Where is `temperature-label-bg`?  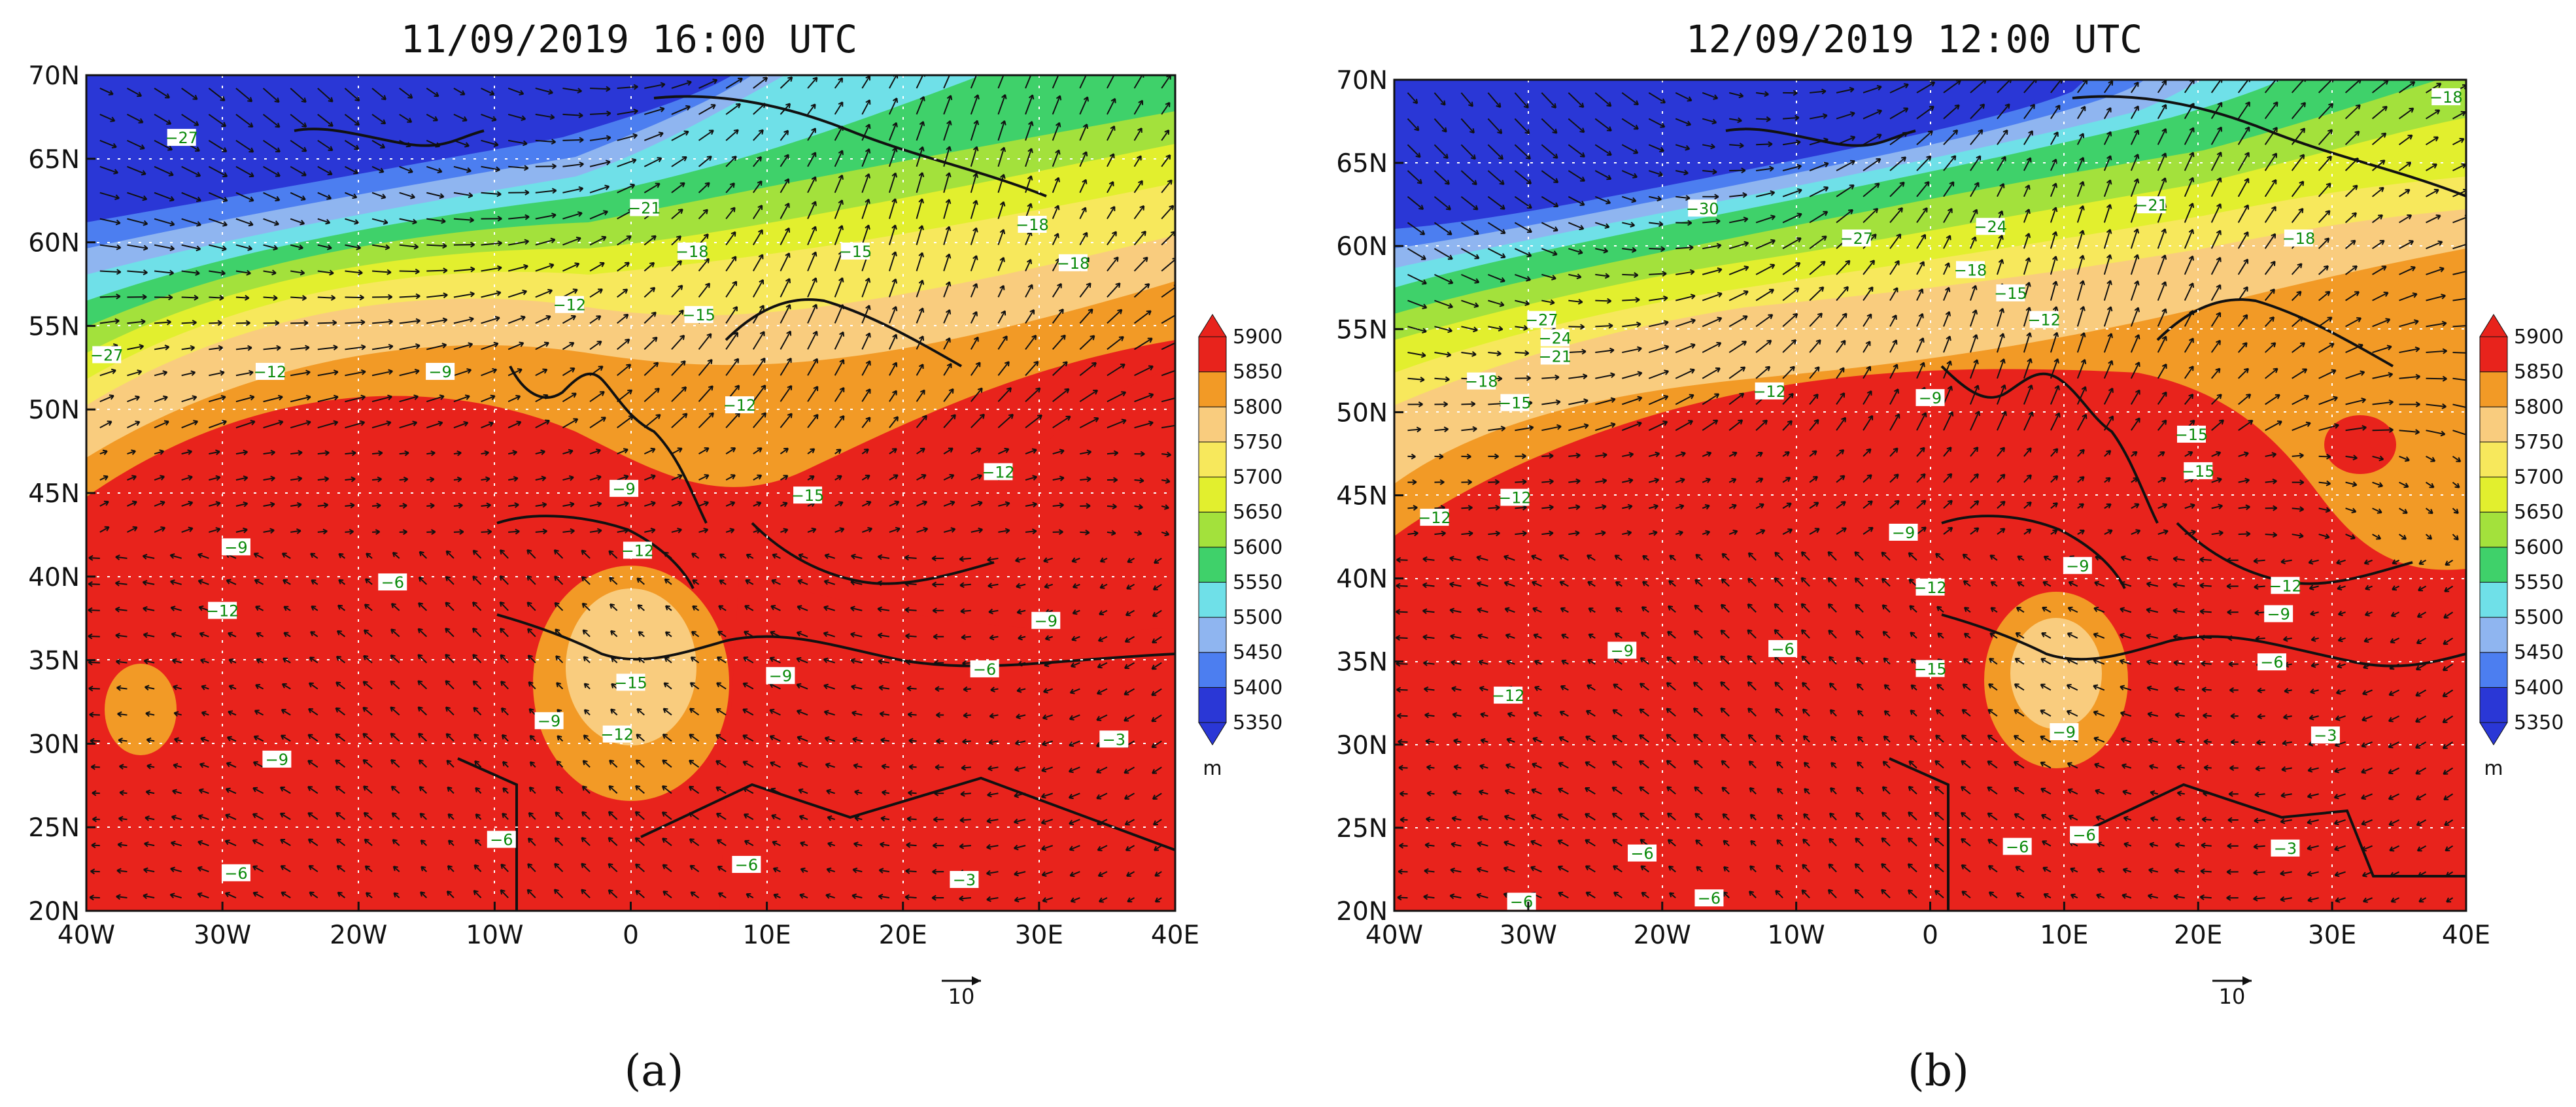 temperature-label-bg is located at coordinates (617, 734).